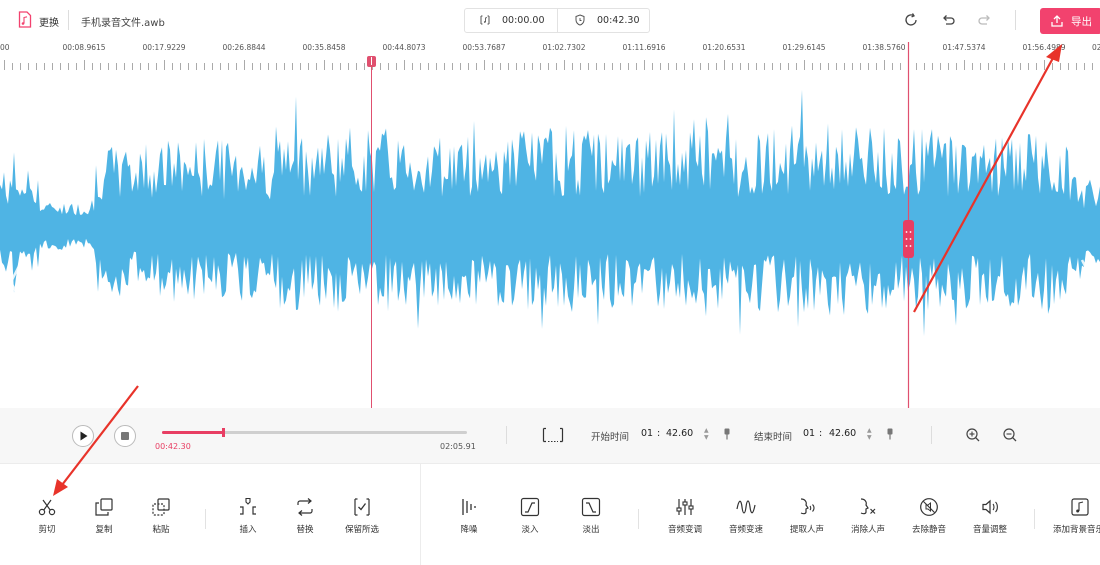 This screenshot has height=565, width=1100. Describe the element at coordinates (530, 530) in the screenshot. I see `fade-in-label: 淡入` at that location.